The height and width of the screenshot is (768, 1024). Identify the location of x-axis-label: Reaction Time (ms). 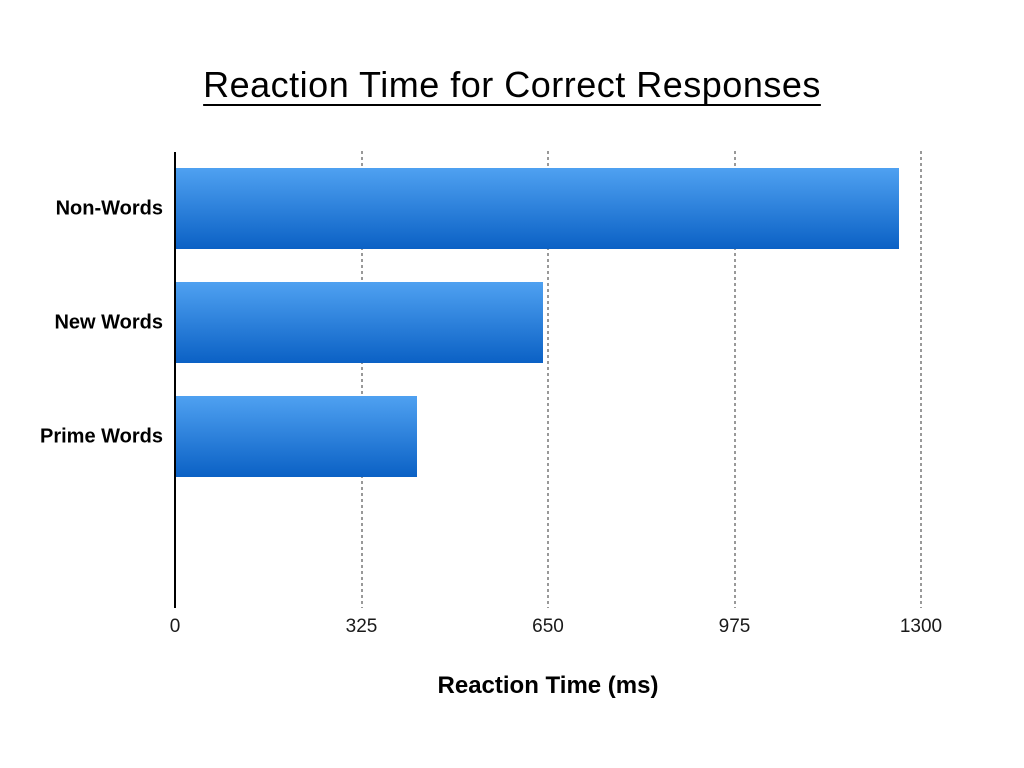
(548, 685).